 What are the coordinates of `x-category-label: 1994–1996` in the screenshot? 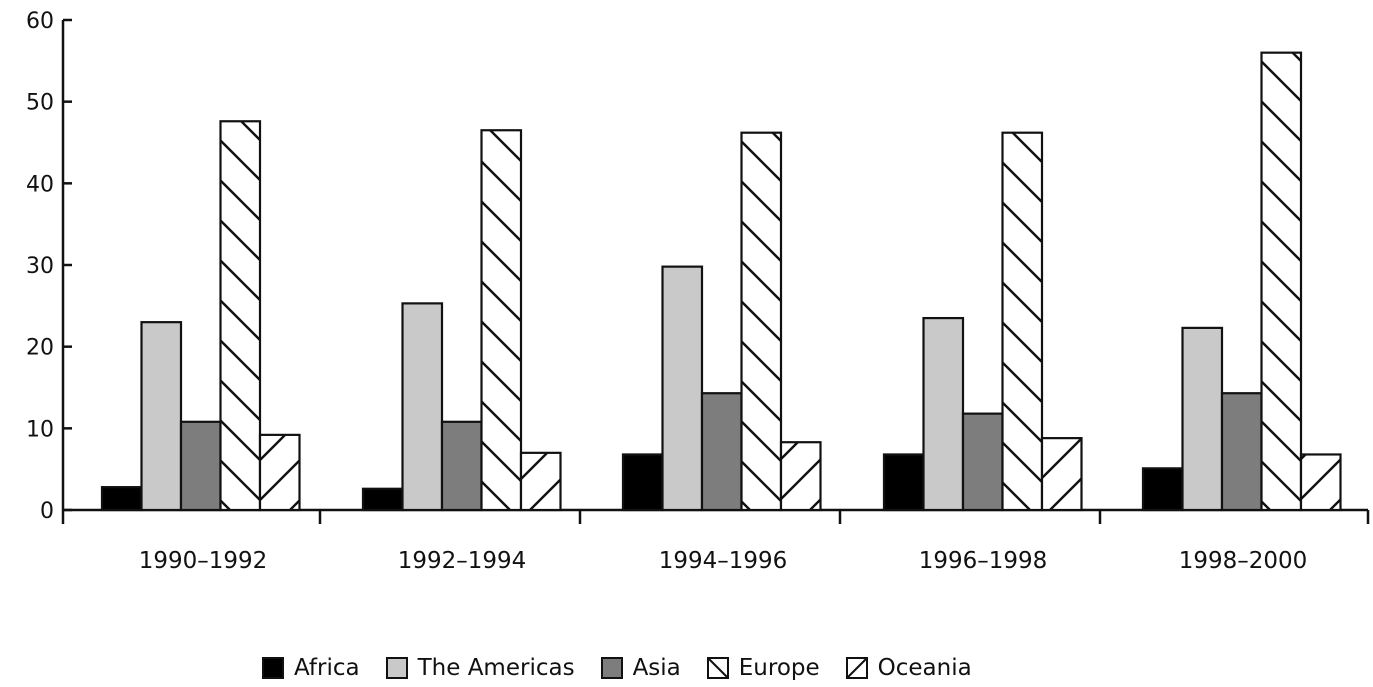 It's located at (723, 561).